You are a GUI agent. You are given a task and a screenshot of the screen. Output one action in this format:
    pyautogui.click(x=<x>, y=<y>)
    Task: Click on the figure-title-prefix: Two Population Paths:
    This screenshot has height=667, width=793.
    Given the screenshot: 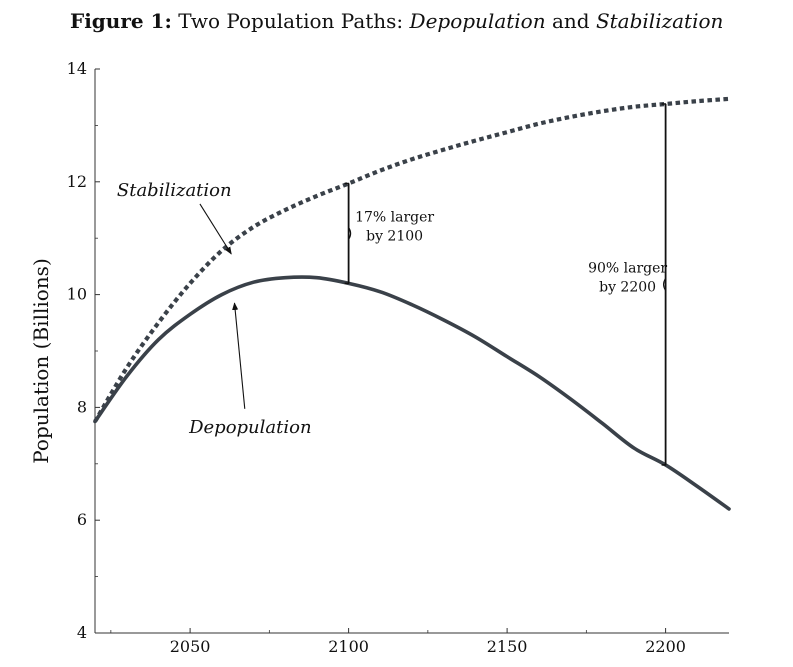 What is the action you would take?
    pyautogui.click(x=291, y=21)
    